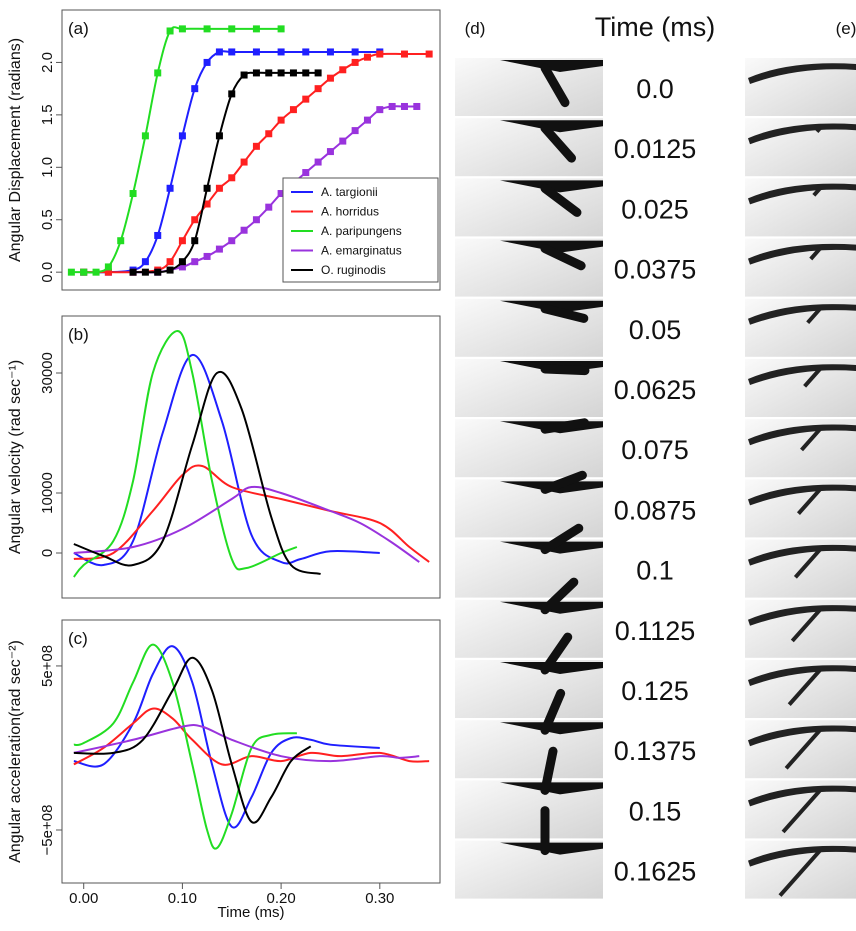  I want to click on x-tick-label: 0.20, so click(281, 898).